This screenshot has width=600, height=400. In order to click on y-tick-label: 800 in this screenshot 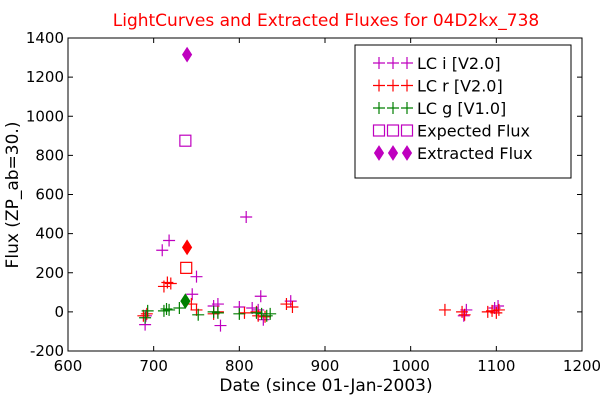, I will do `click(49, 155)`.